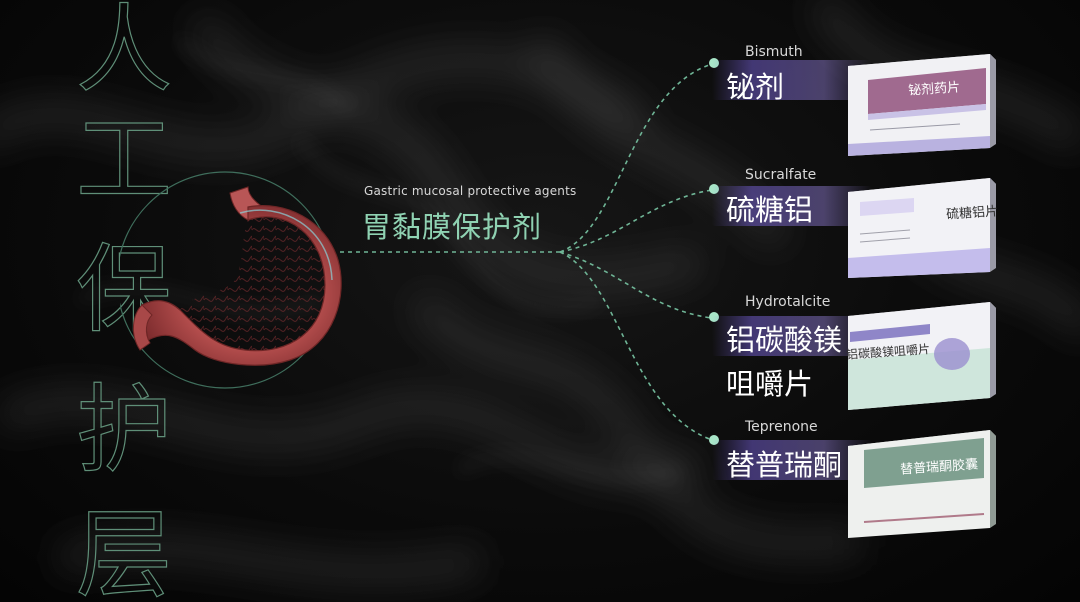 This screenshot has height=602, width=1080. Describe the element at coordinates (934, 89) in the screenshot. I see `box-label: 铋剂药片` at that location.